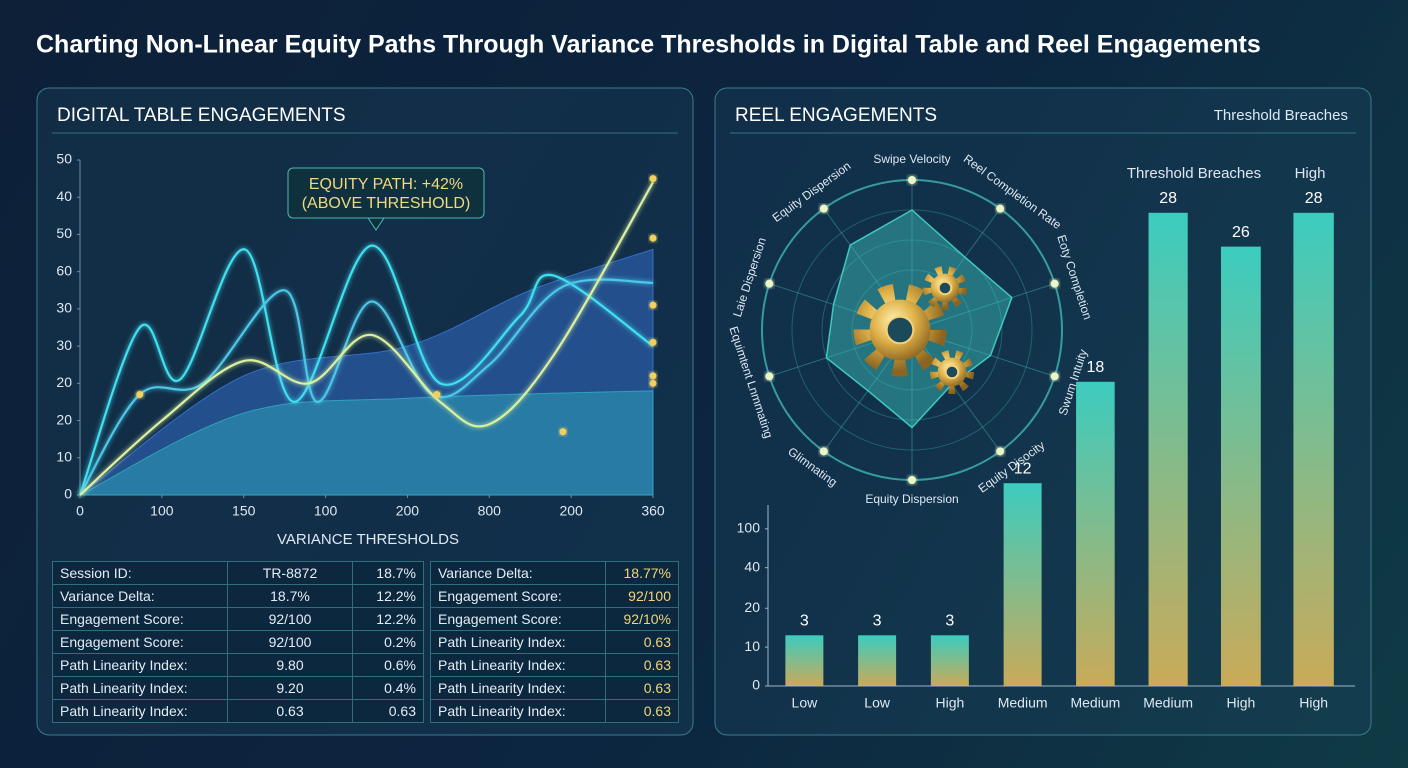  I want to click on table-row: Path Linearity Index: 0.63 0.63, so click(238, 711).